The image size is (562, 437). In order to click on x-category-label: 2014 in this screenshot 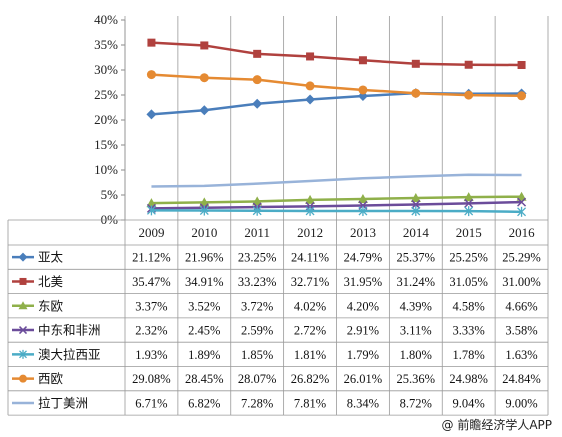, I will do `click(416, 232)`.